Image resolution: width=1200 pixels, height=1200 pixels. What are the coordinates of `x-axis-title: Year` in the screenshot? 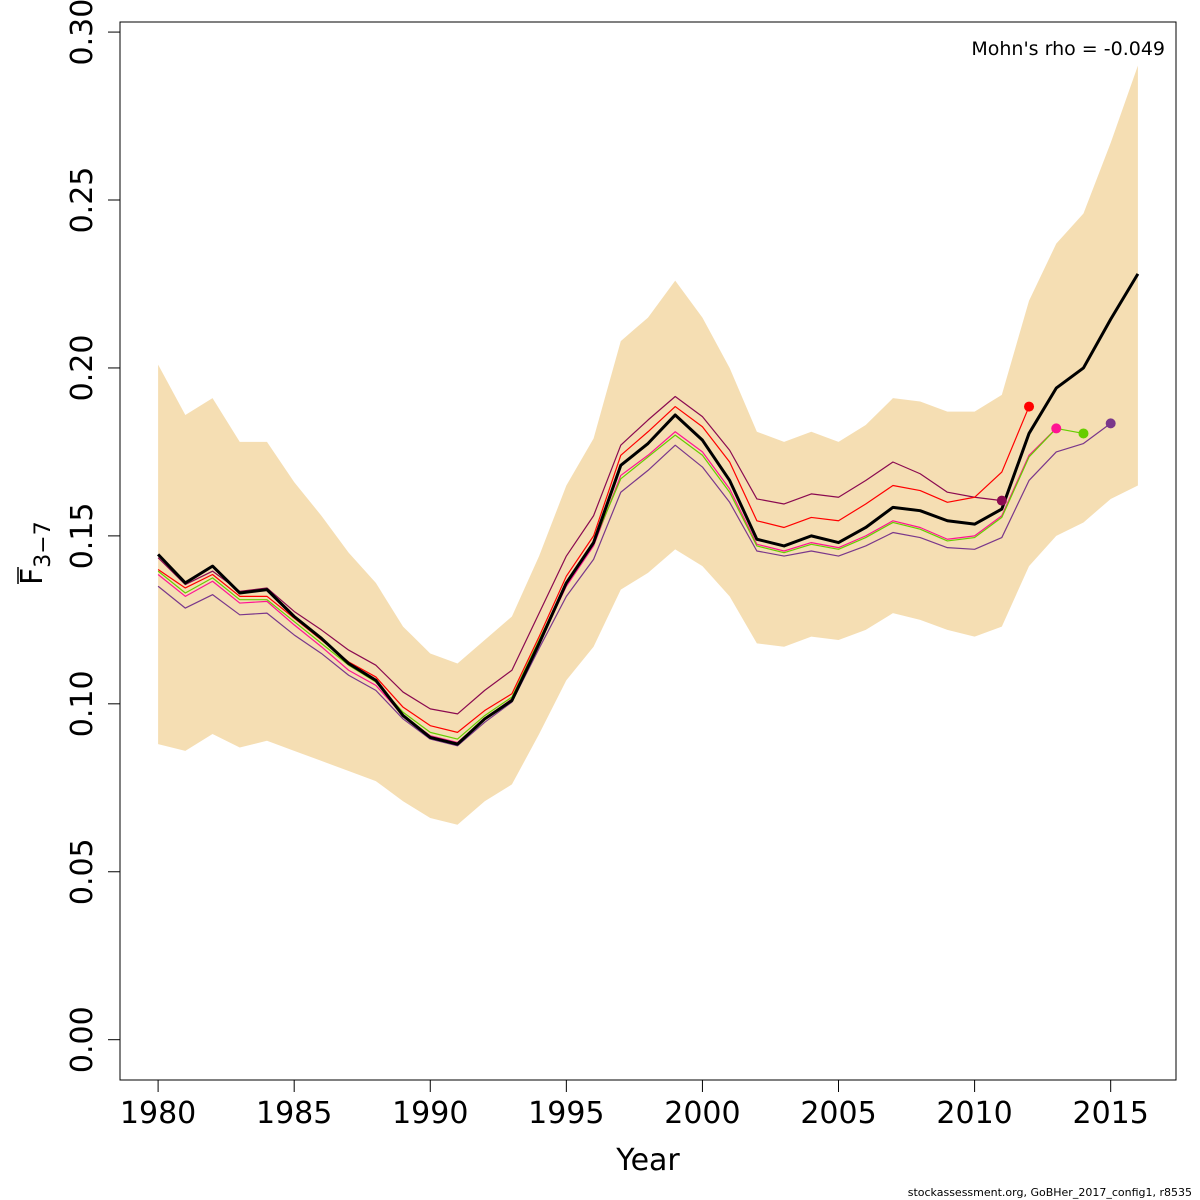 It's located at (647, 1160).